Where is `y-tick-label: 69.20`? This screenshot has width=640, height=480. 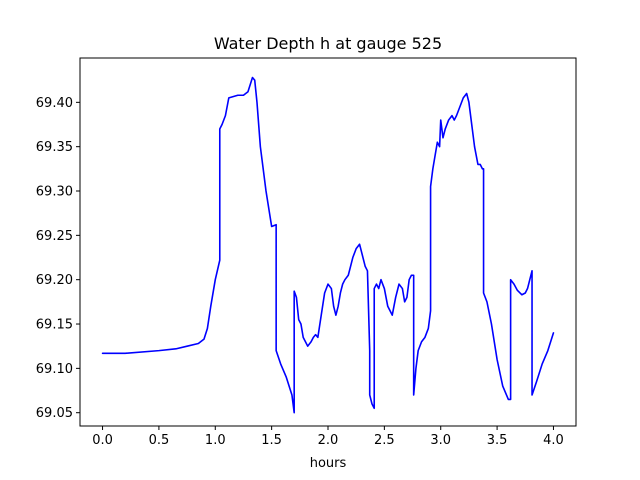 y-tick-label: 69.20 is located at coordinates (54, 280).